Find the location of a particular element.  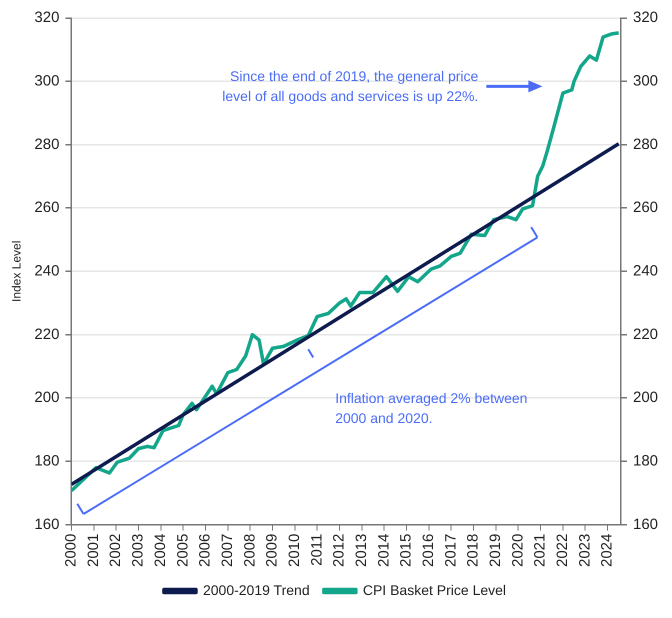

y-tick-label: 220 is located at coordinates (47, 334).